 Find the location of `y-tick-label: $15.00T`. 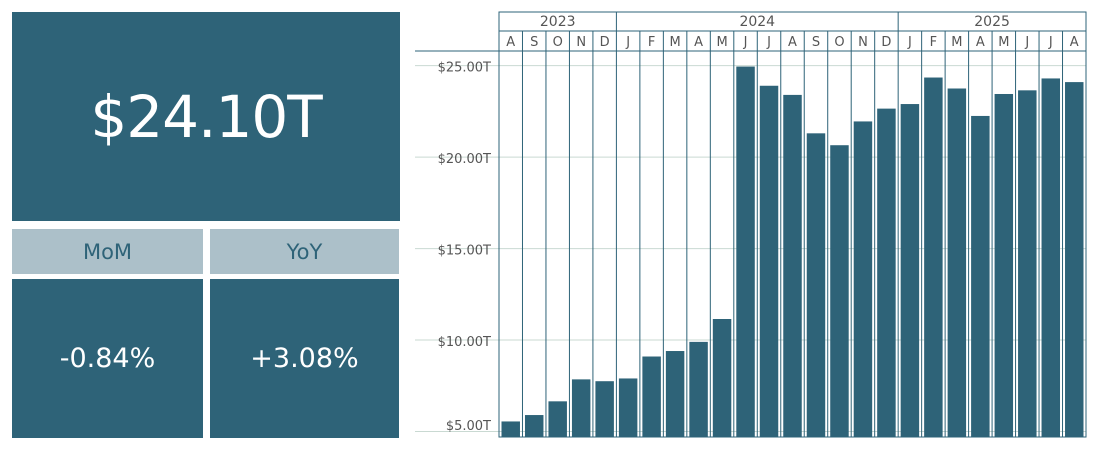

y-tick-label: $15.00T is located at coordinates (464, 251).